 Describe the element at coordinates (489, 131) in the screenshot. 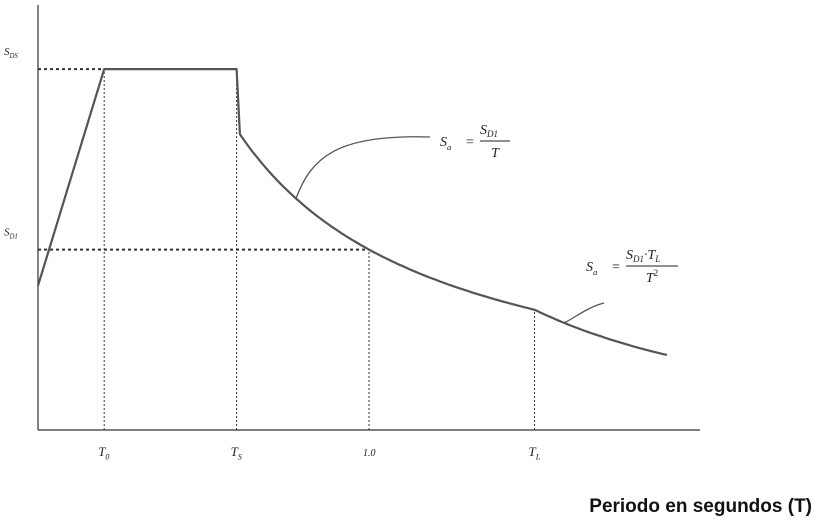

I see `formula-sd1-over-t-numerator: SD1` at that location.